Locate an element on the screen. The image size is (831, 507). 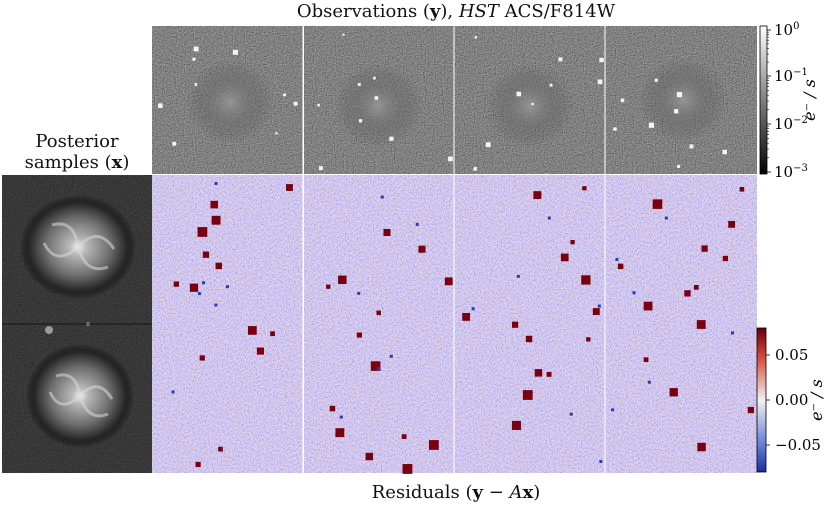
colorbar-observations: 10⁰ 10⁻¹ 10⁻² 10⁻³ e⁻ / s is located at coordinates (789, 101).